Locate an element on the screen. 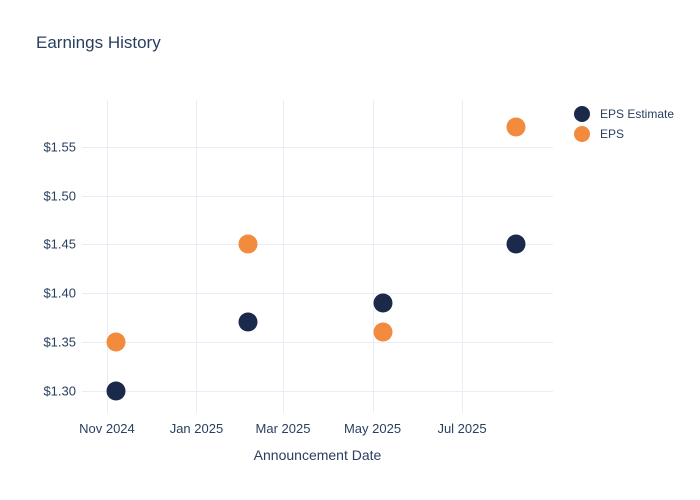  y-tick-label: $1.30 is located at coordinates (59, 391).